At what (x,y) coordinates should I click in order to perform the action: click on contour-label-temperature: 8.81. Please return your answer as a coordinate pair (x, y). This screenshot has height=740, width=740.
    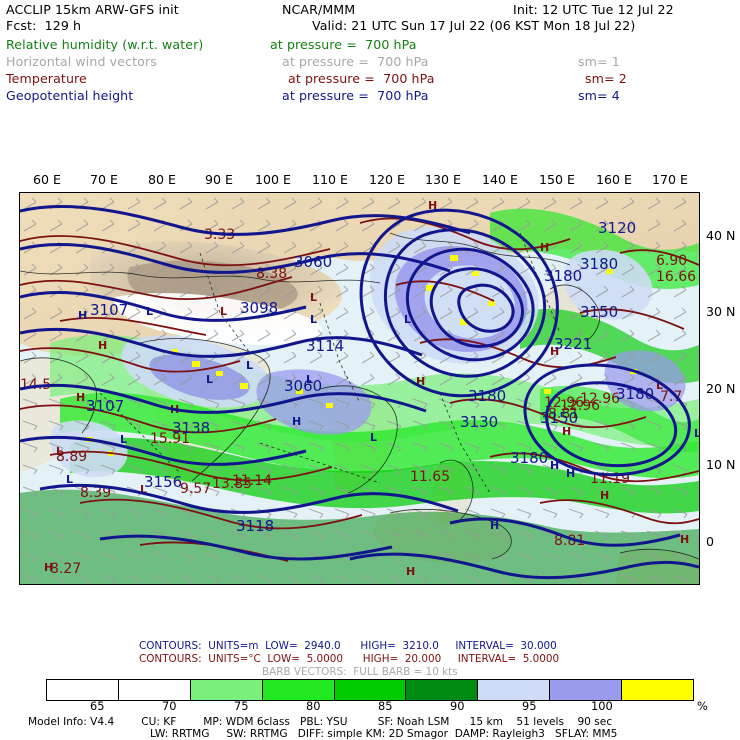
    Looking at the image, I should click on (569, 541).